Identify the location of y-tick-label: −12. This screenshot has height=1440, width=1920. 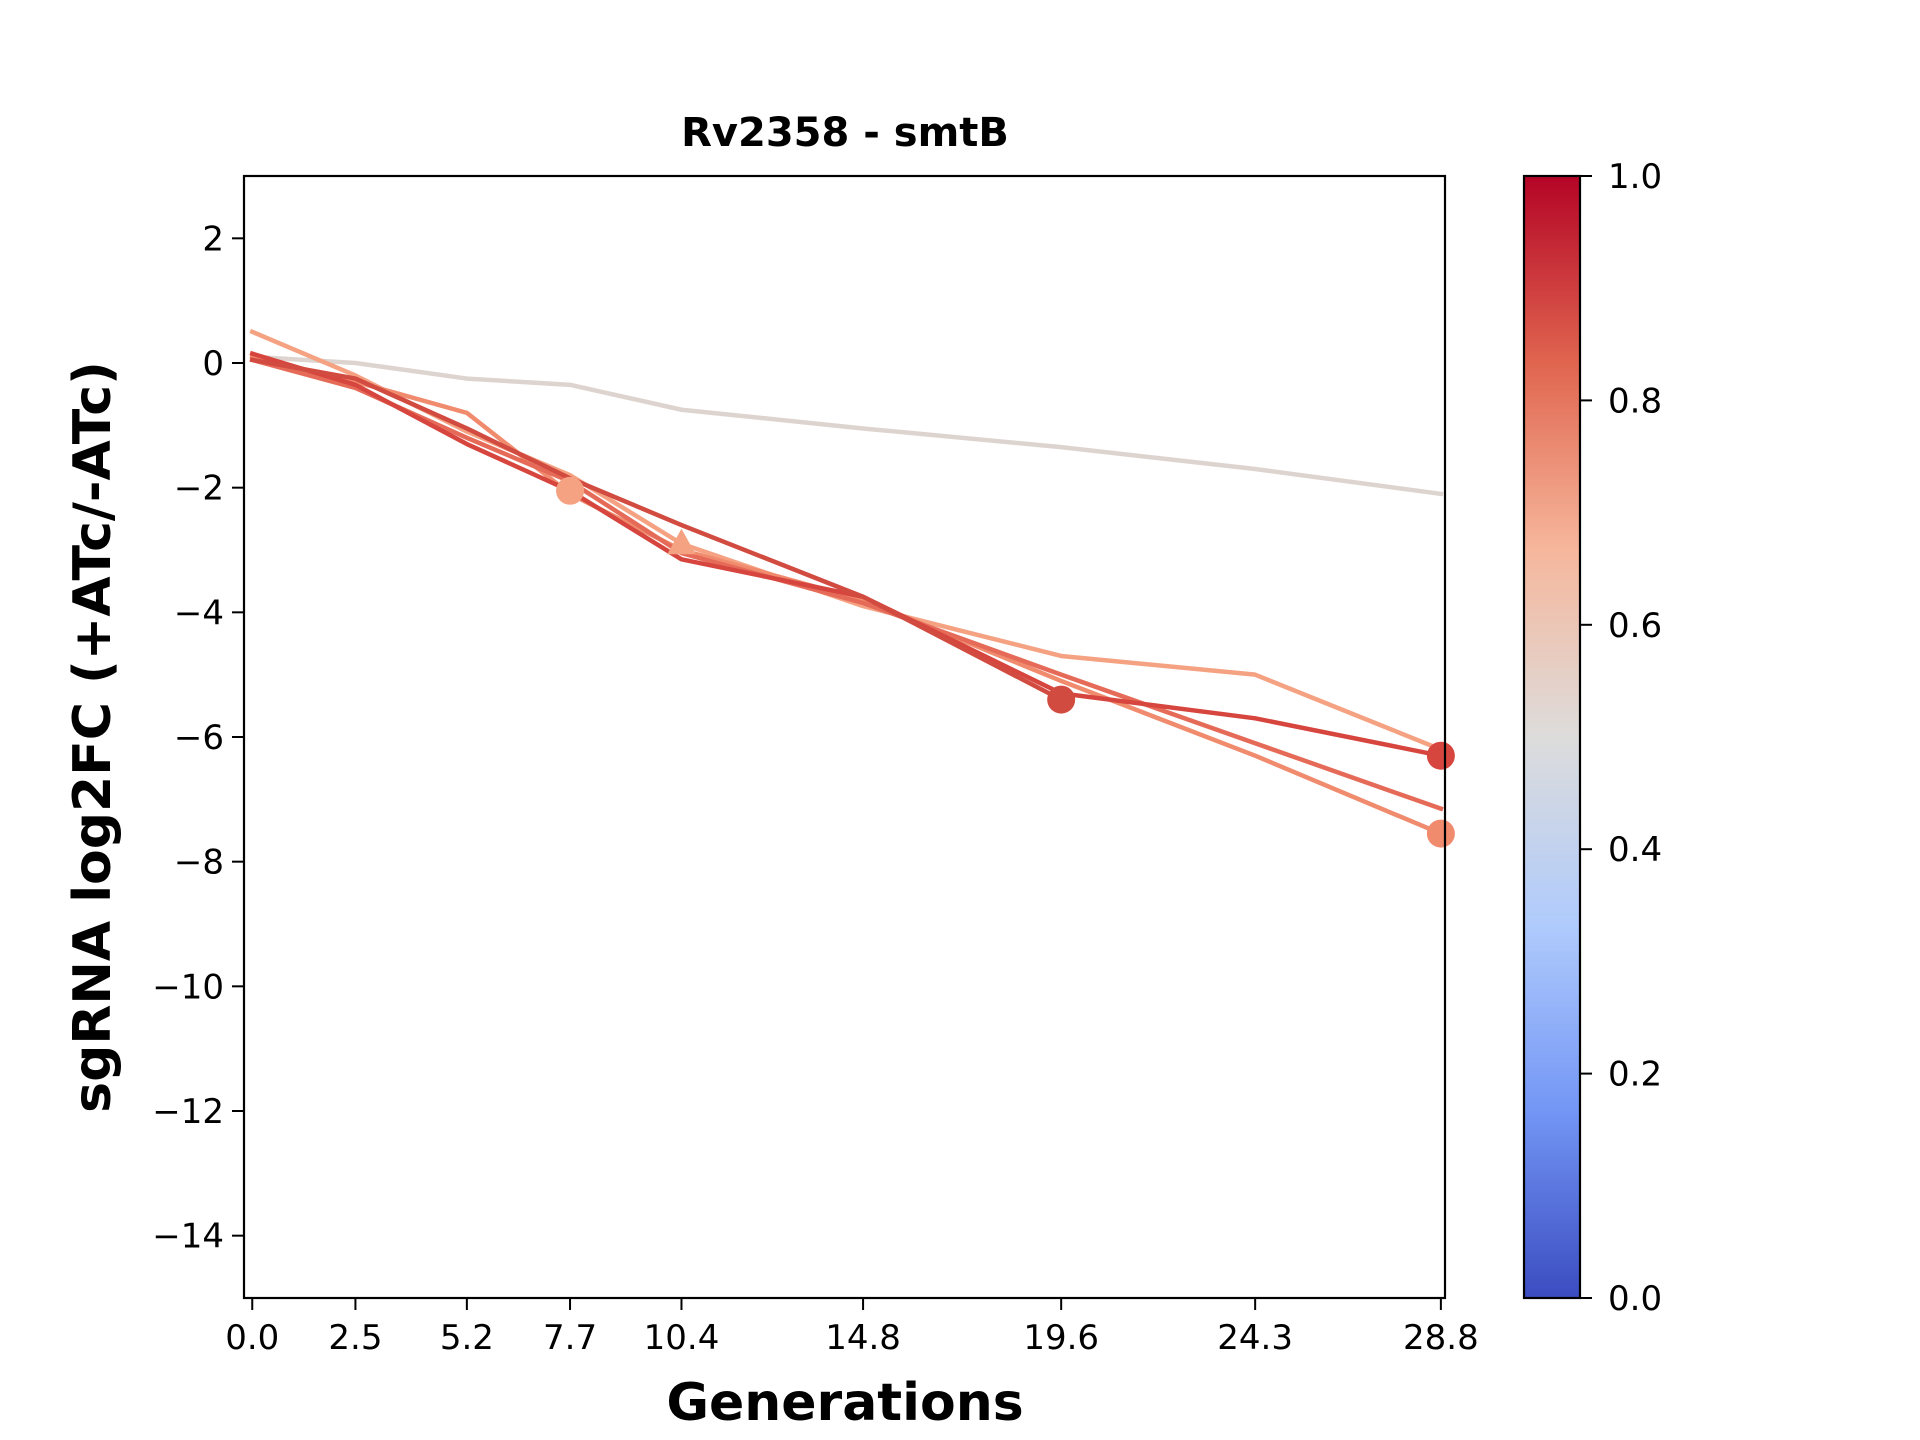
(188, 1112).